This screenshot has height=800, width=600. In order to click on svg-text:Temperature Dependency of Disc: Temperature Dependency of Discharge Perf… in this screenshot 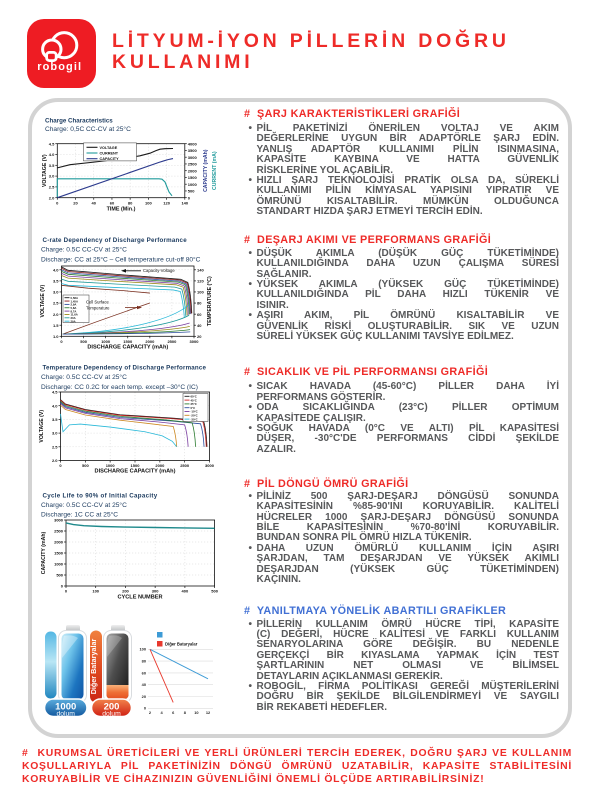, I will do `click(125, 368)`.